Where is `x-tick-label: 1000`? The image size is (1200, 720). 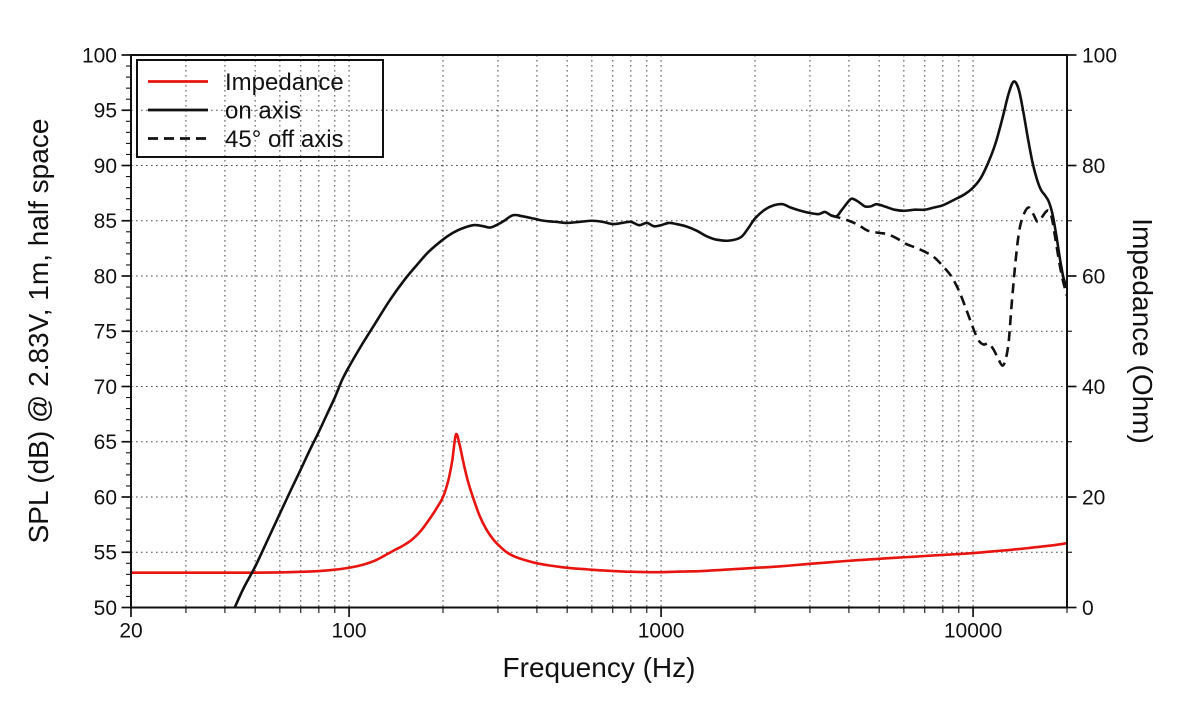 x-tick-label: 1000 is located at coordinates (661, 631).